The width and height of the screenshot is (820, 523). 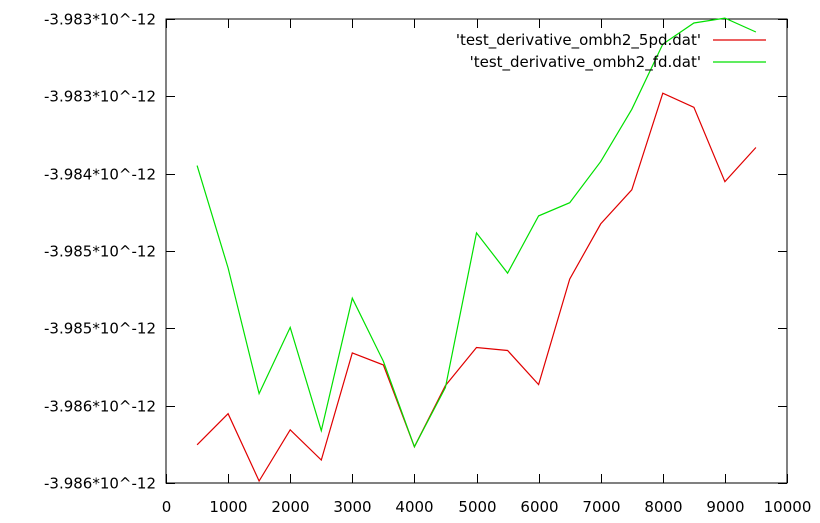 I want to click on x-tick-label: 2000, so click(x=290, y=507).